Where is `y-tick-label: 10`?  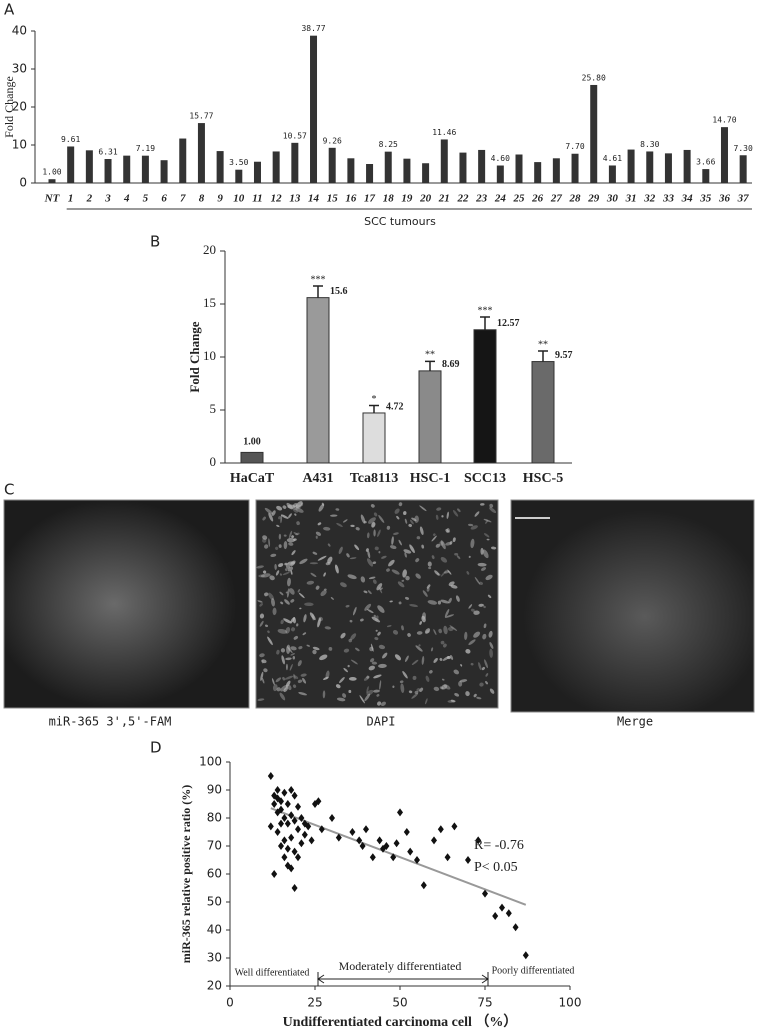 y-tick-label: 10 is located at coordinates (209, 355).